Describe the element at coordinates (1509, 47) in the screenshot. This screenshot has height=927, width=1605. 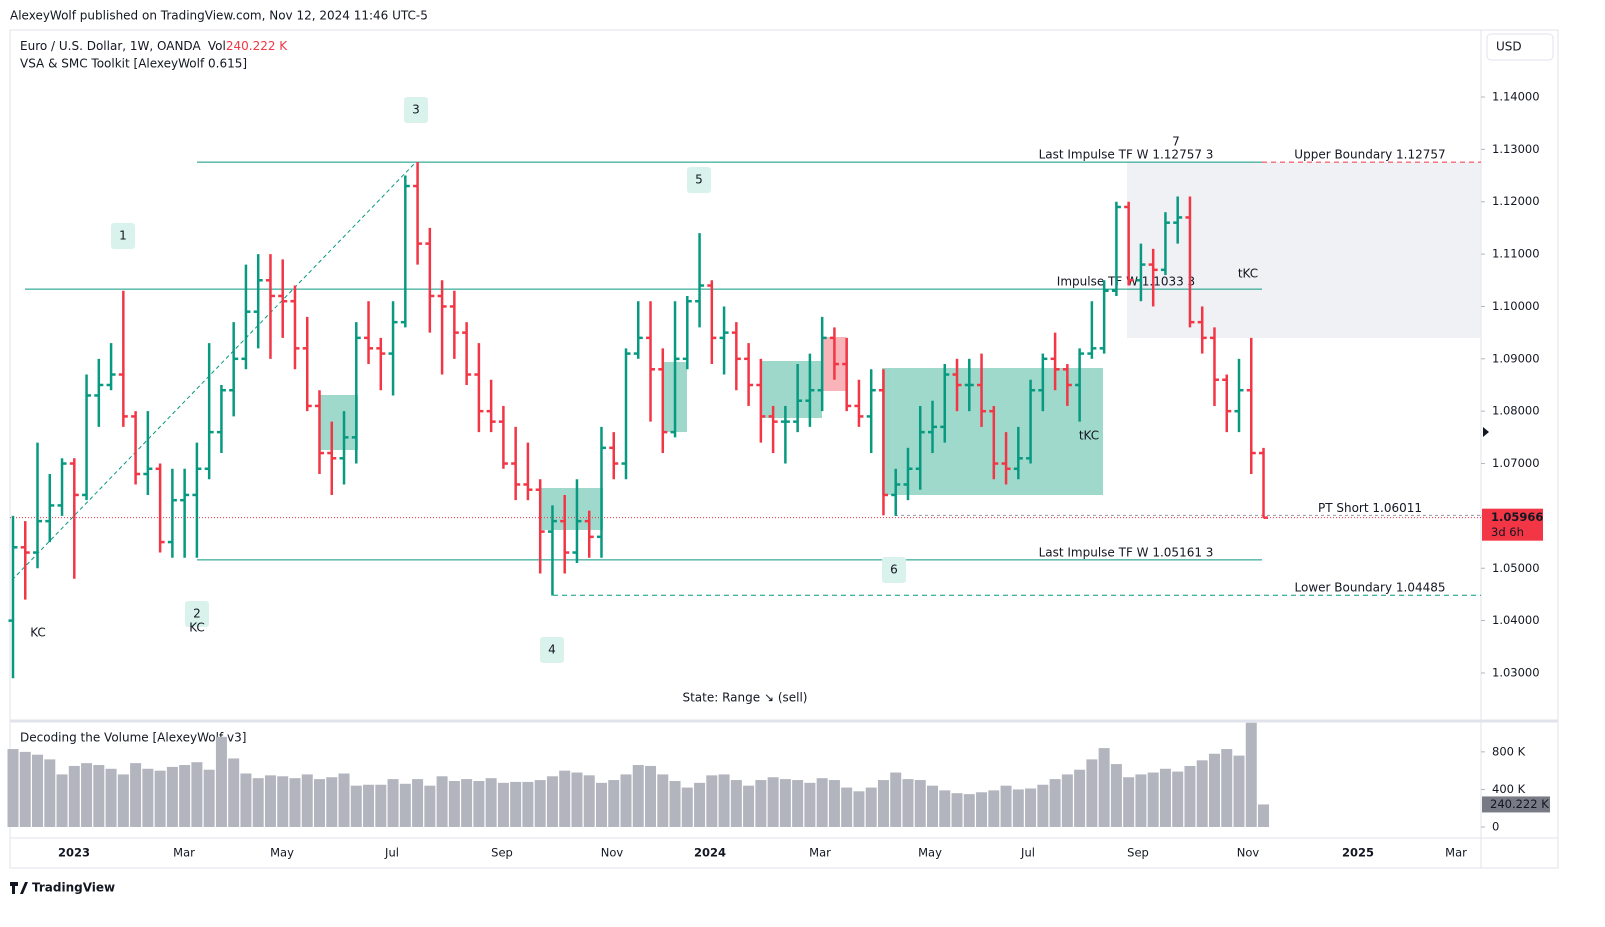
I see `currency: USD` at that location.